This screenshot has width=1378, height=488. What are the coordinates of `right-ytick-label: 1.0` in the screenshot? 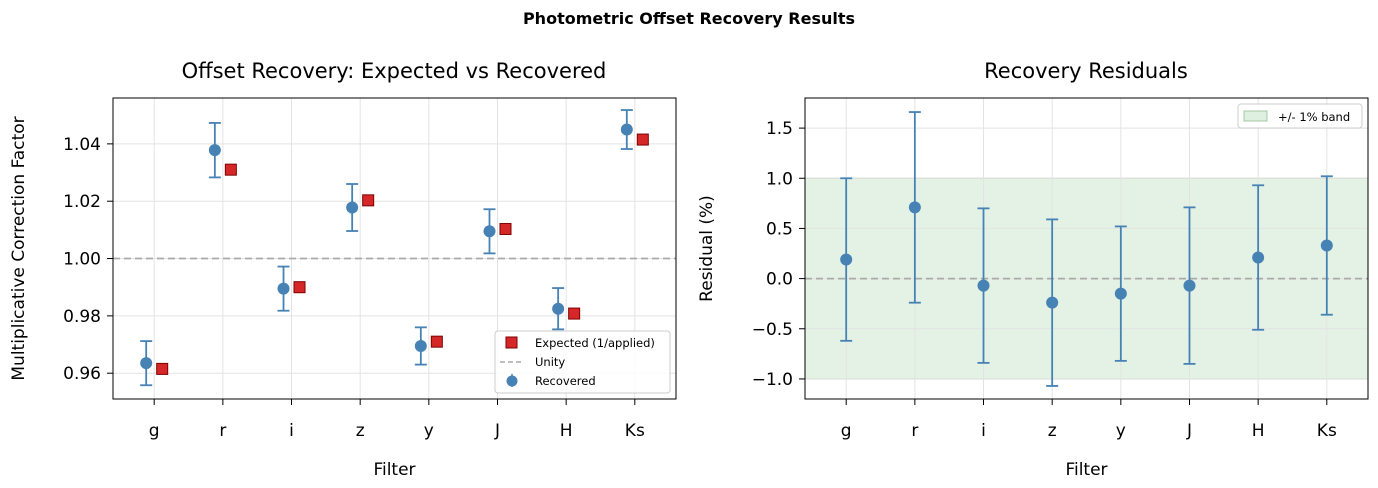 It's located at (779, 179).